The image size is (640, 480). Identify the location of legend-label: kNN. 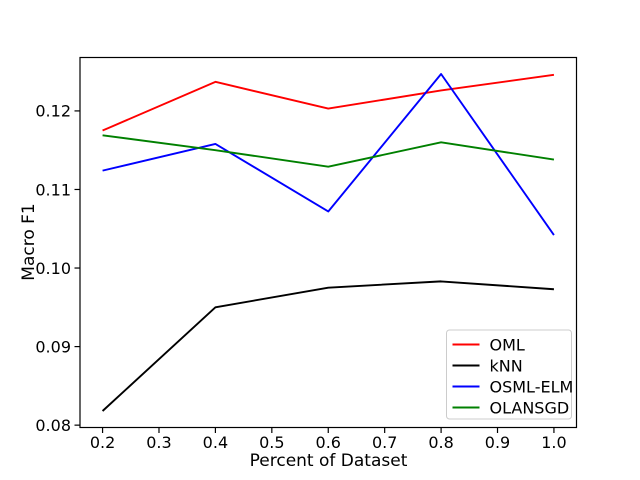
(506, 365).